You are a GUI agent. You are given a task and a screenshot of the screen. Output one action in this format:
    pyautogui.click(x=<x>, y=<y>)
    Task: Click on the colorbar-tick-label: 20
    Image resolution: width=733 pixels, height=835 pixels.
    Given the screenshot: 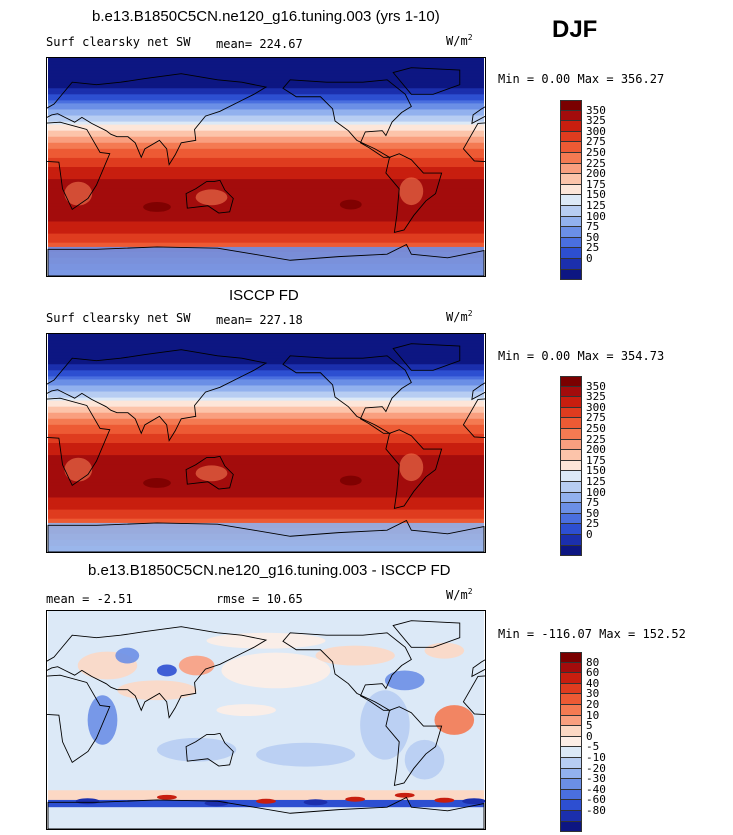 What is the action you would take?
    pyautogui.click(x=593, y=704)
    